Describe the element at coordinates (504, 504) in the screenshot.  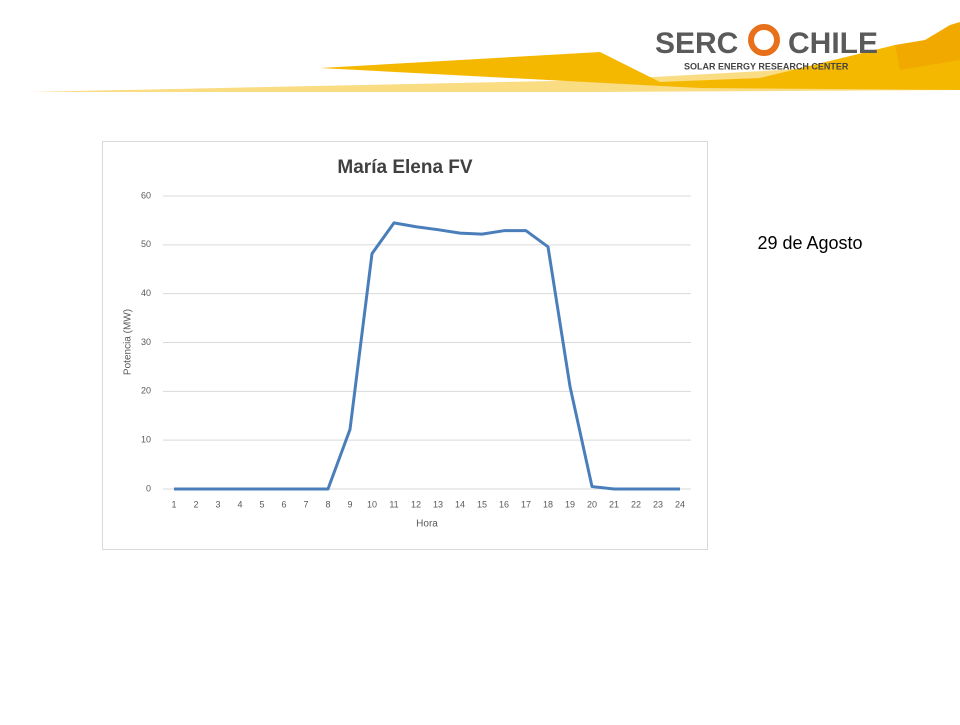
I see `x-tick-label: 16` at that location.